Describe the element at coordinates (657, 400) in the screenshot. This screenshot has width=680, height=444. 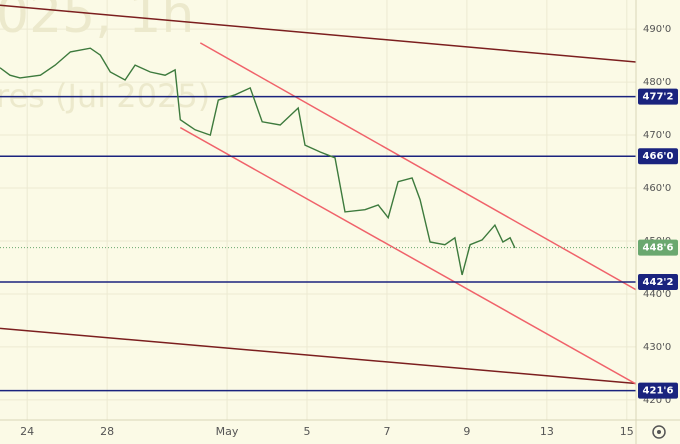
I see `y-tick-label: 420'0` at that location.